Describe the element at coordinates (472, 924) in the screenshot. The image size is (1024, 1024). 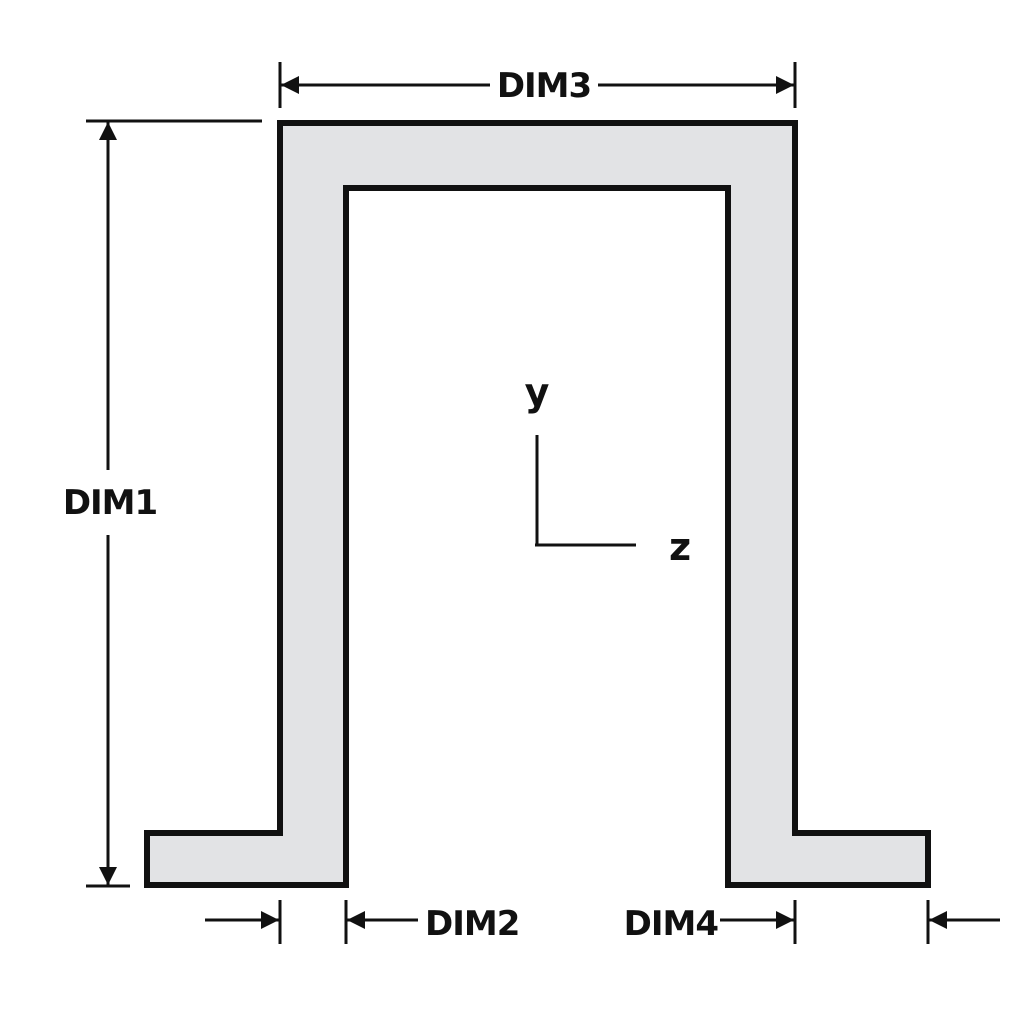
I see `dim2-label: DIM2` at that location.